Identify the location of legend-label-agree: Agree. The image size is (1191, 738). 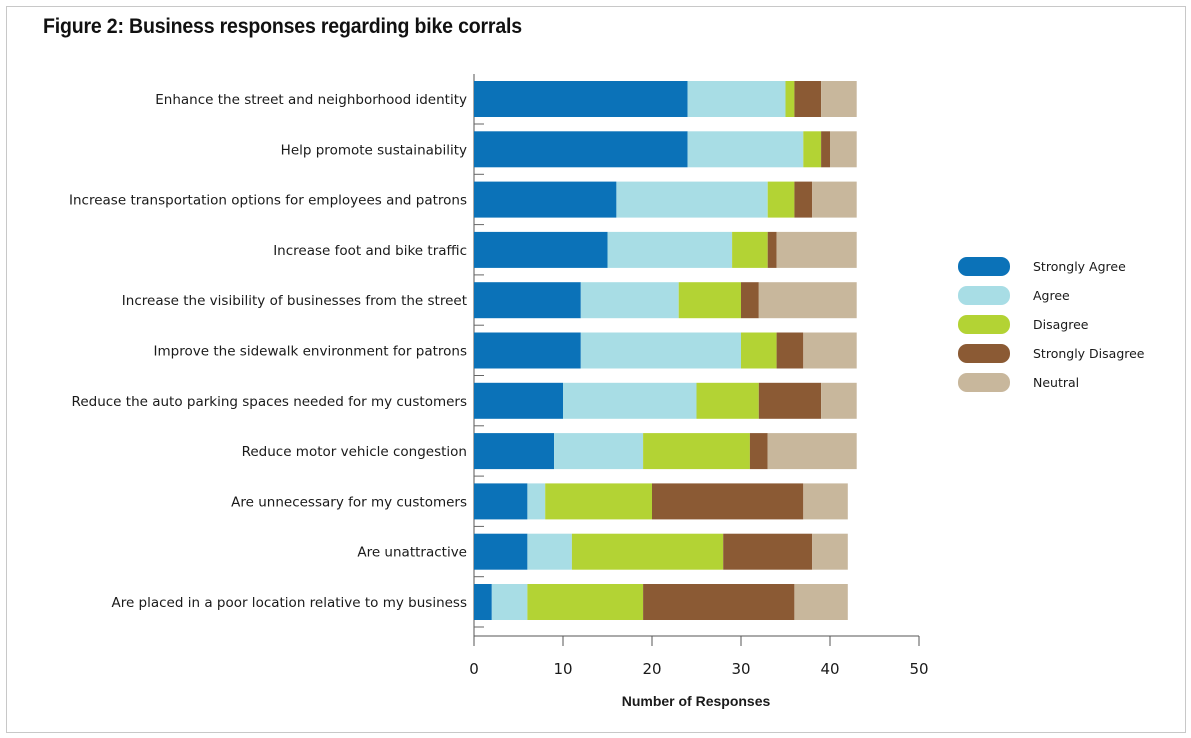
(1051, 295).